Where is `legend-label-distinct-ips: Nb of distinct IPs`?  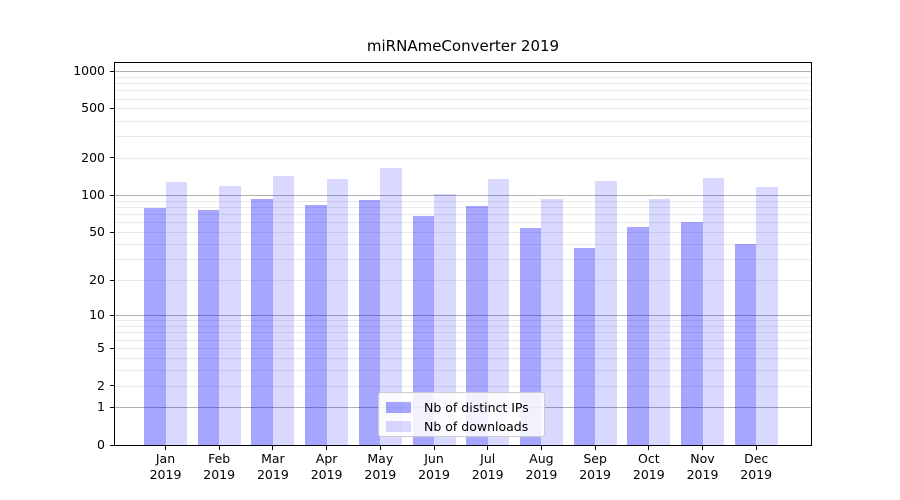
legend-label-distinct-ips: Nb of distinct IPs is located at coordinates (476, 407).